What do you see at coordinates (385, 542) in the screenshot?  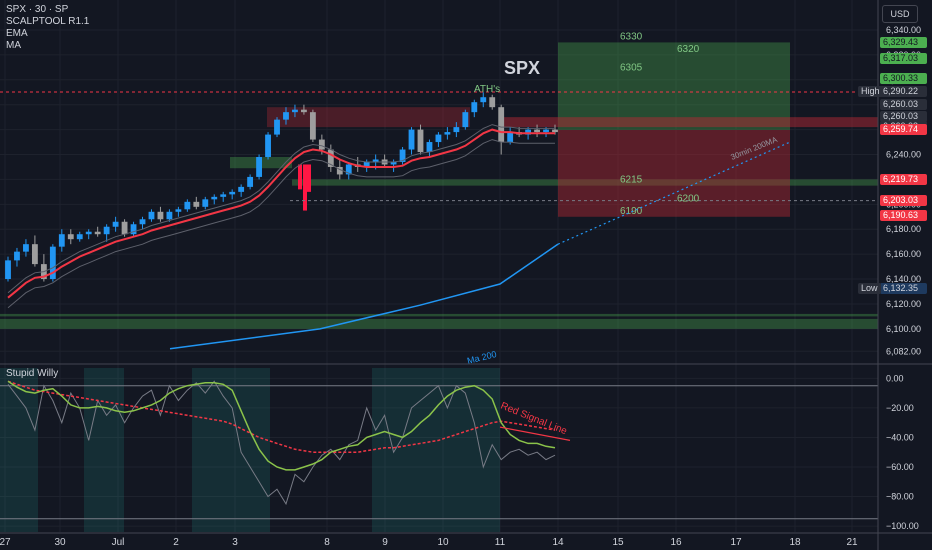 I see `time-axis-label: 9` at bounding box center [385, 542].